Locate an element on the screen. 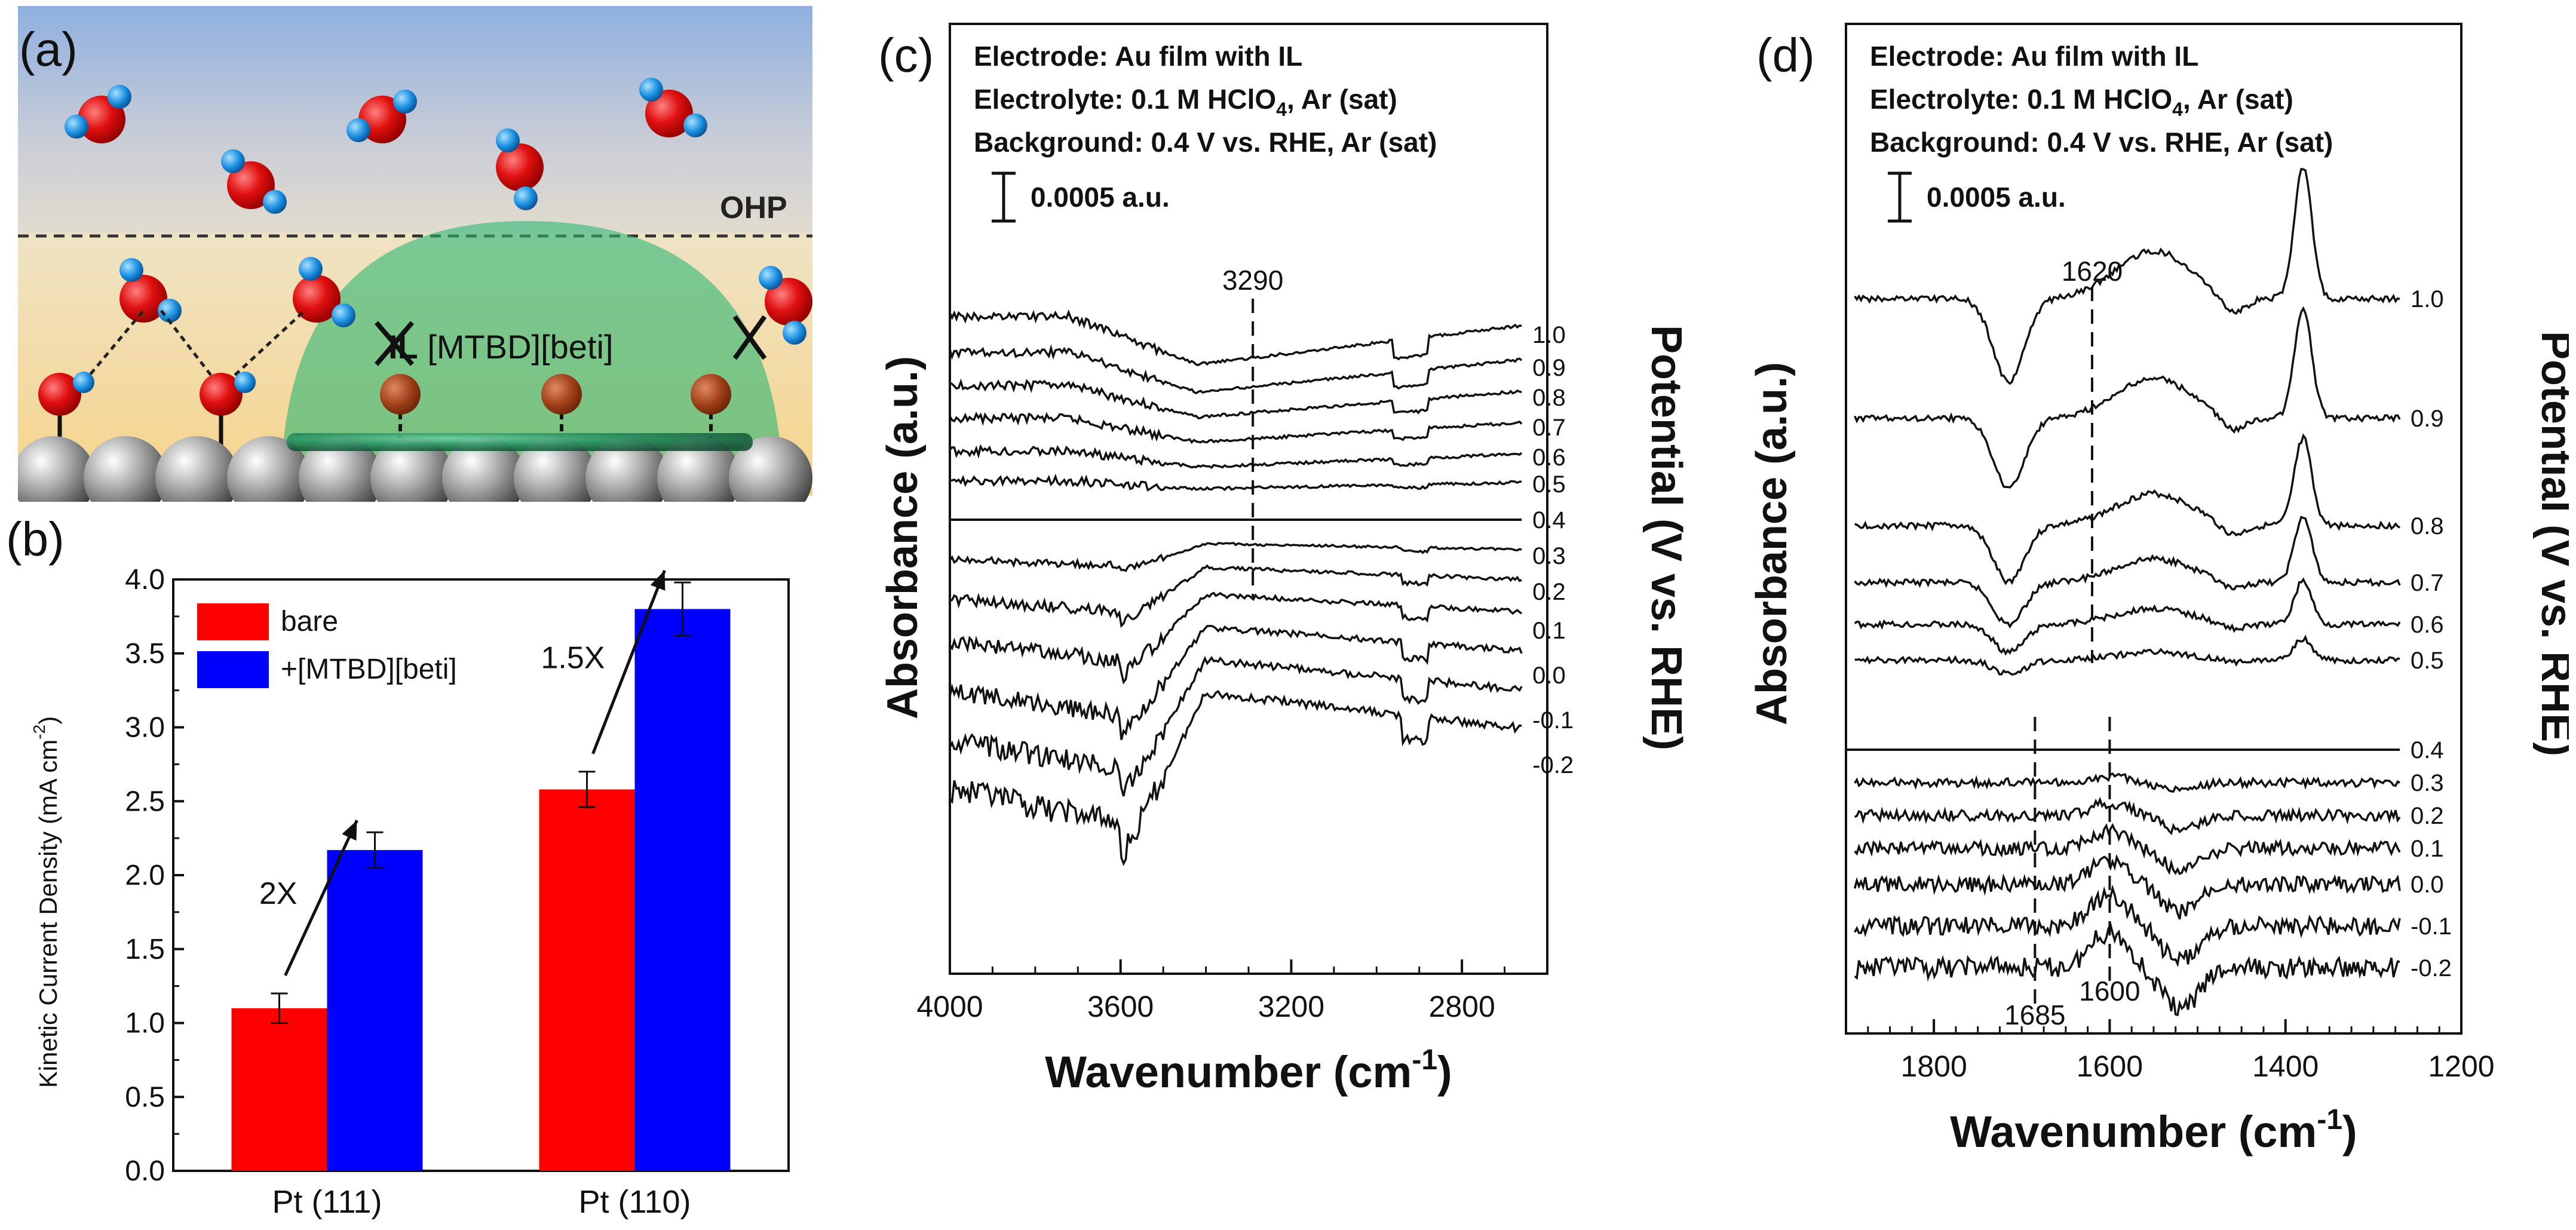 This screenshot has width=2576, height=1230. d-ylabel: Absorbance (a.u.) is located at coordinates (1772, 543).